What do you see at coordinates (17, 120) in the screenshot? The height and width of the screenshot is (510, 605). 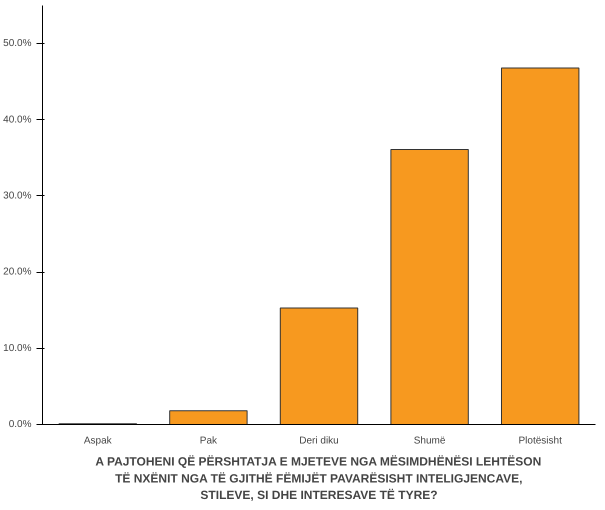 I see `y-tick-label: 40.0%` at bounding box center [17, 120].